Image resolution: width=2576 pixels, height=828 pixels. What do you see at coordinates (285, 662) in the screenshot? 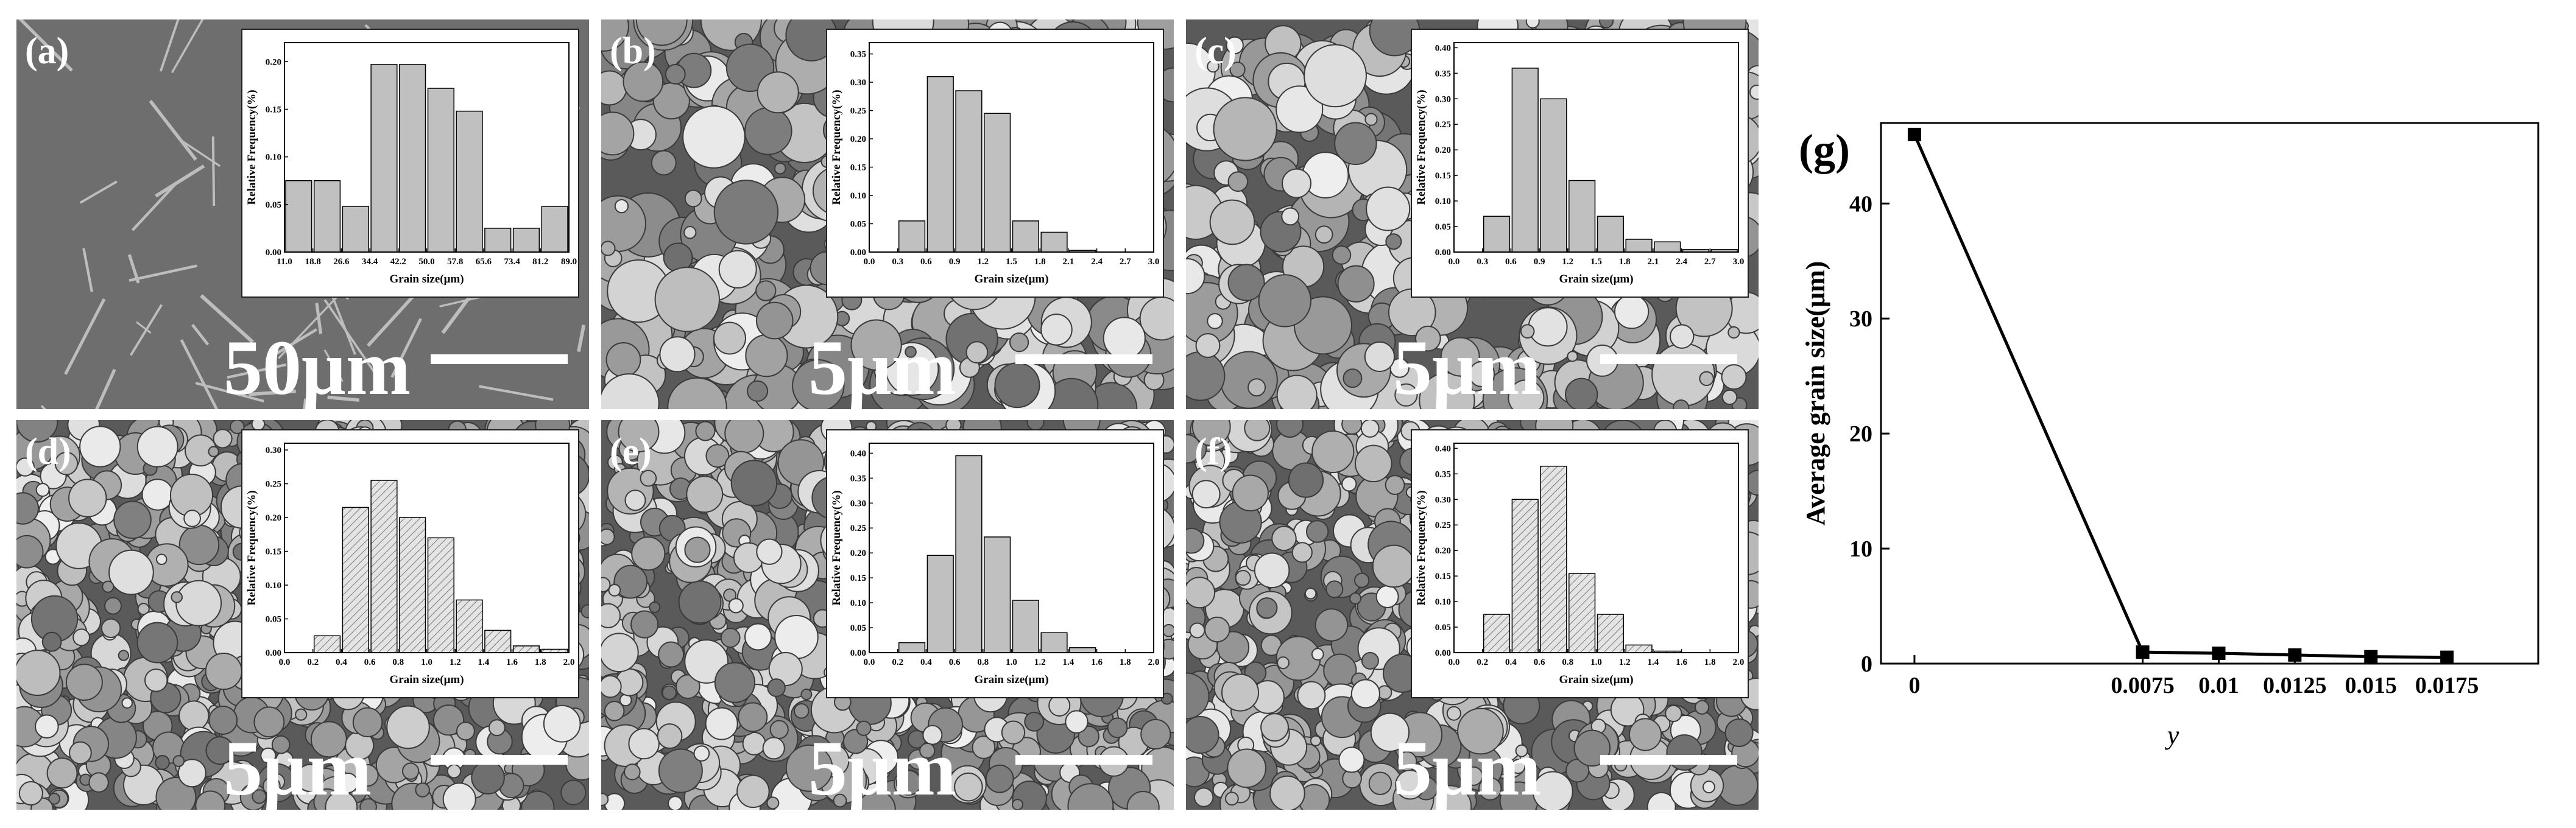
I see `x-tick-label: 0.0` at bounding box center [285, 662].